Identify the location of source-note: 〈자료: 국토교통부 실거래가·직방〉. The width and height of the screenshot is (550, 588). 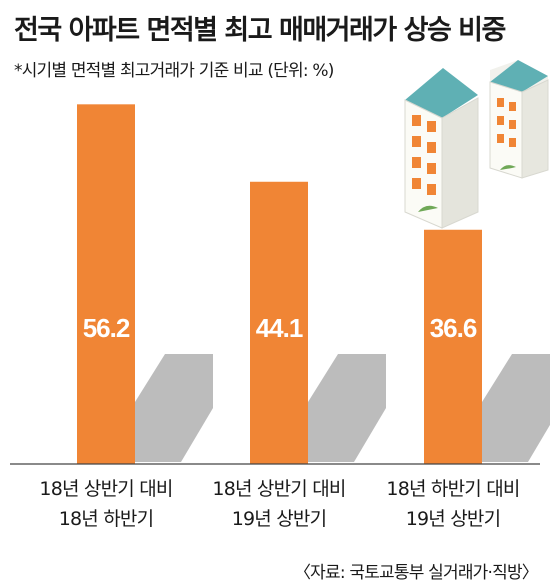
(416, 573).